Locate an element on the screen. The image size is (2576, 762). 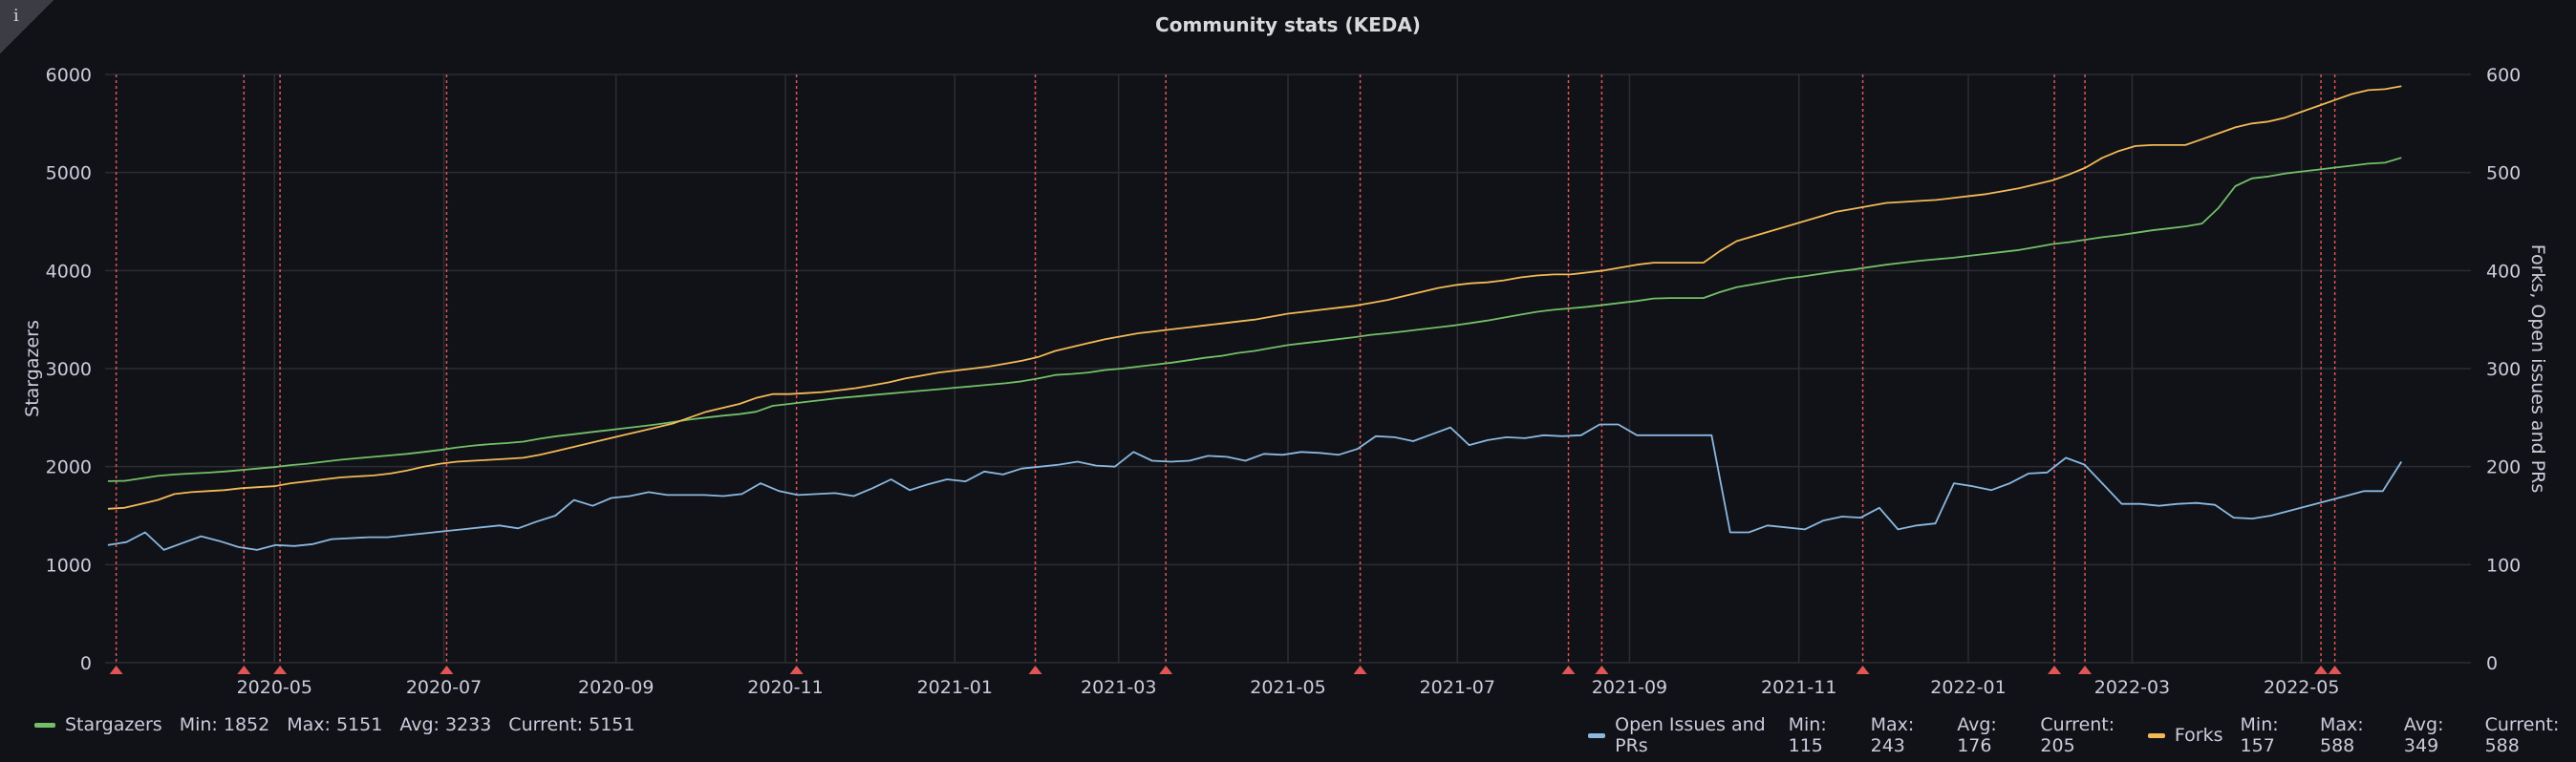
legend-stat-min: Min: 1852 is located at coordinates (224, 724).